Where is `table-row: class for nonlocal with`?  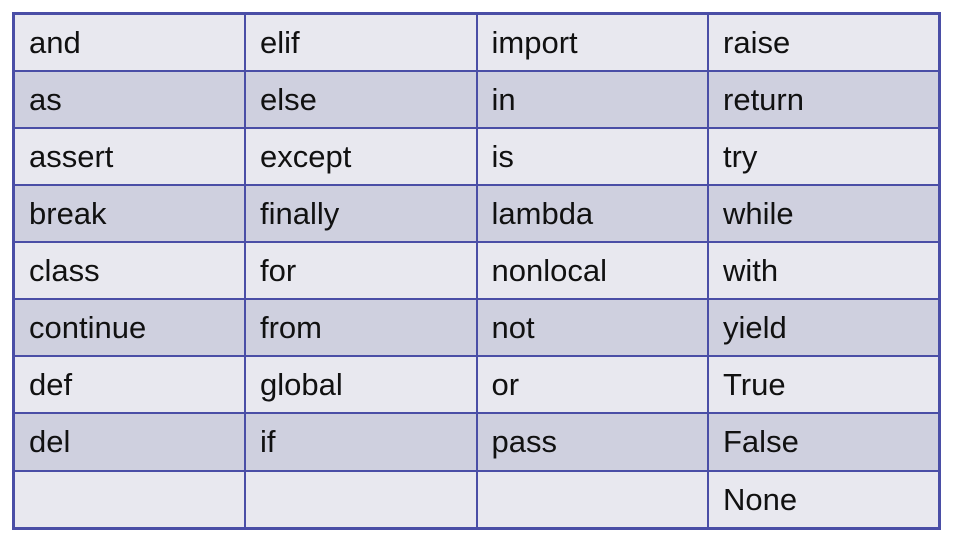 table-row: class for nonlocal with is located at coordinates (476, 271).